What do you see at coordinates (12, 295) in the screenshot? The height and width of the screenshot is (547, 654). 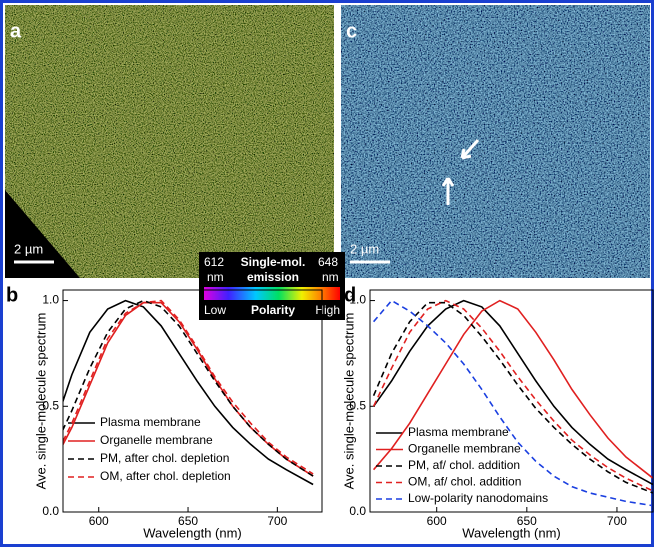 I see `panel-label: b` at bounding box center [12, 295].